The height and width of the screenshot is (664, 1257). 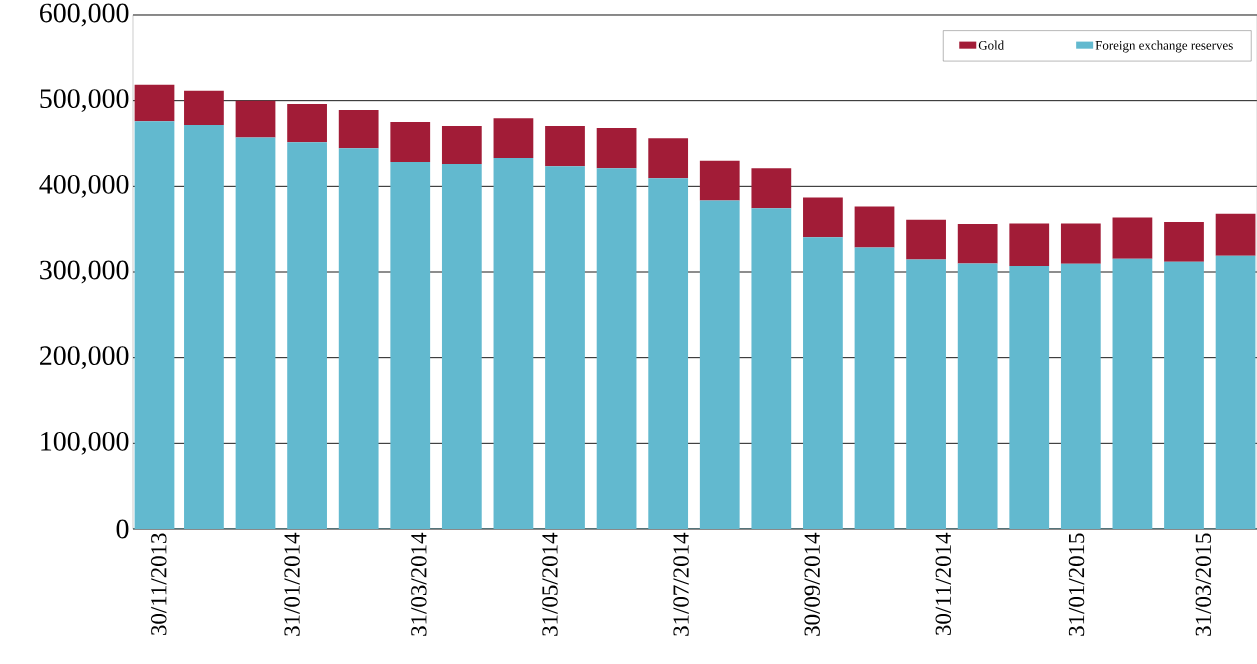 I want to click on x-tick-label: 30/11/2014, so click(x=943, y=583).